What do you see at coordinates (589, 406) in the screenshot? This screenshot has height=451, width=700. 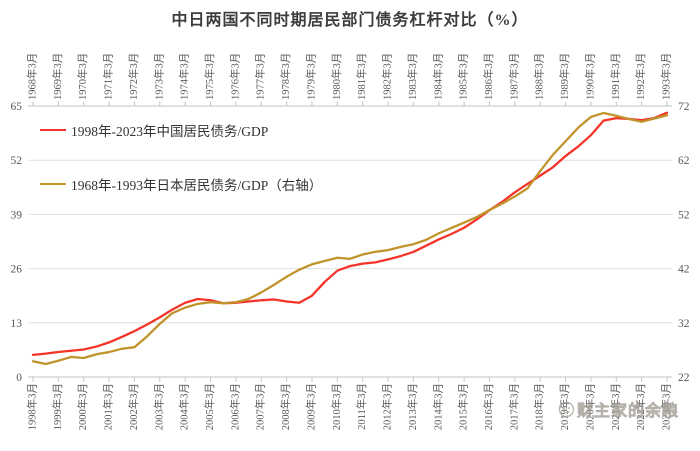 I see `x-axis-label-bottom: 2020年3月` at bounding box center [589, 406].